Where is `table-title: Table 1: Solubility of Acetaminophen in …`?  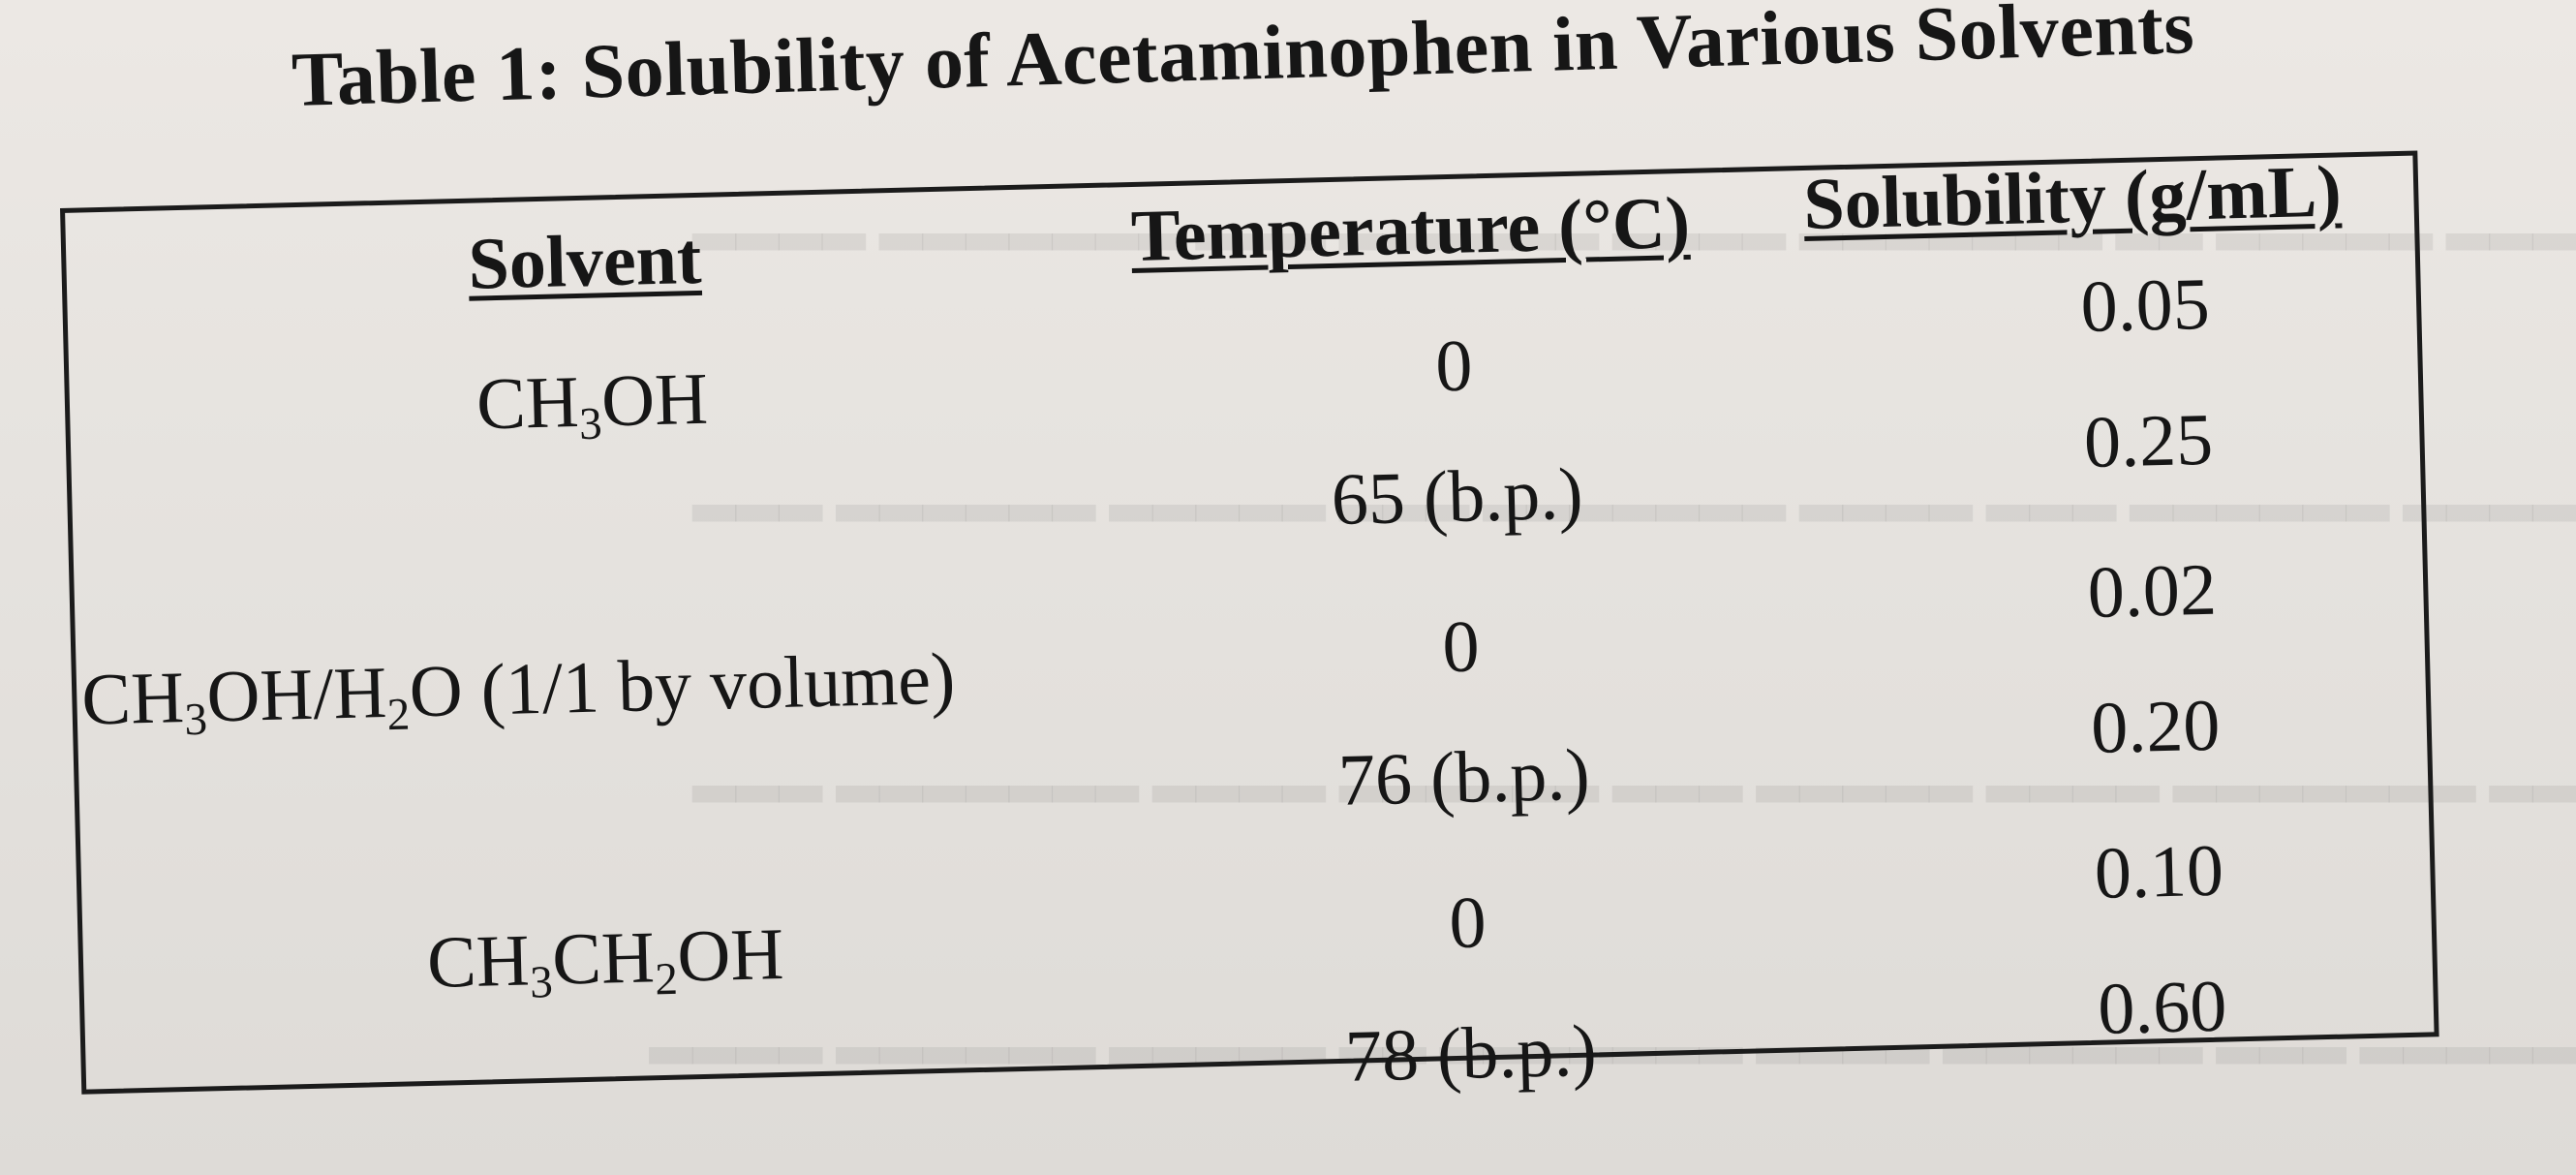 table-title: Table 1: Solubility of Acetaminophen in … is located at coordinates (1243, 61).